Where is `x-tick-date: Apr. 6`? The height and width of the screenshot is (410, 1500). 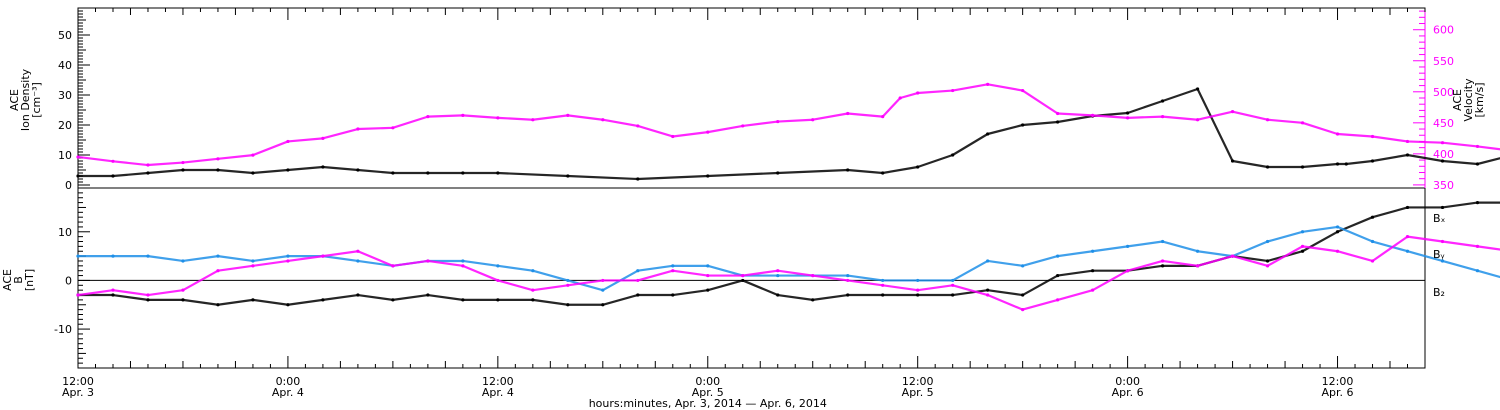 x-tick-date: Apr. 6 is located at coordinates (1338, 392).